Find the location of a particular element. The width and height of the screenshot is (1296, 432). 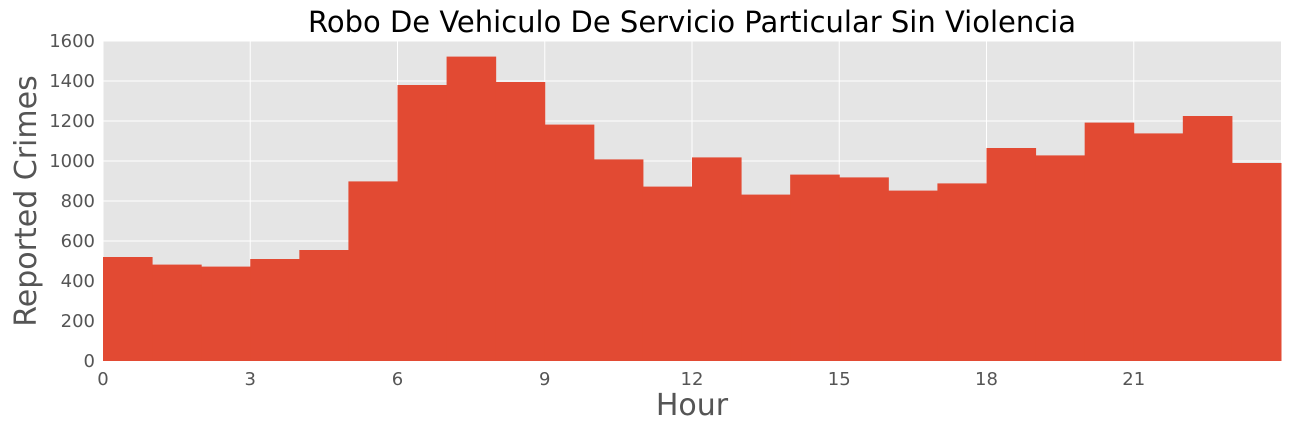

y-tick-label: 1400 is located at coordinates (72, 81).